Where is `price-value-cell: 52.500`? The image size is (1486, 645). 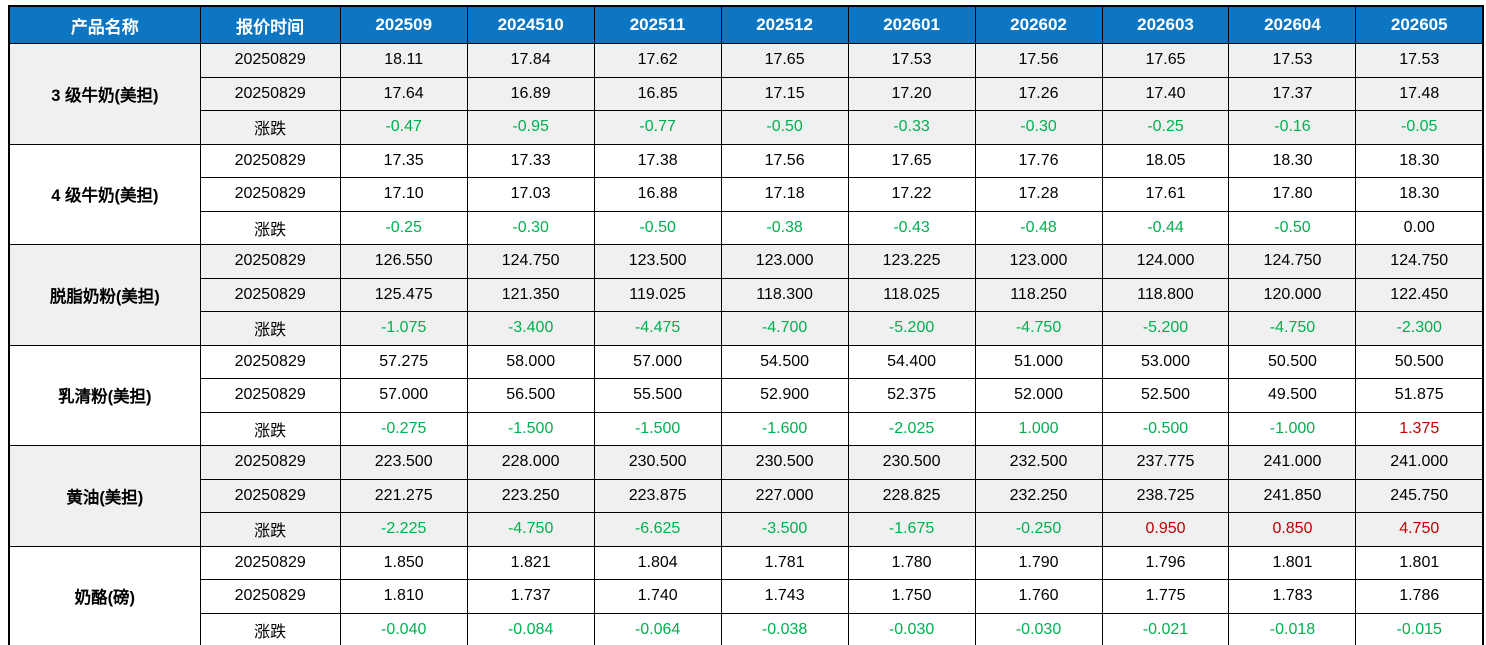
price-value-cell: 52.500 is located at coordinates (1165, 395).